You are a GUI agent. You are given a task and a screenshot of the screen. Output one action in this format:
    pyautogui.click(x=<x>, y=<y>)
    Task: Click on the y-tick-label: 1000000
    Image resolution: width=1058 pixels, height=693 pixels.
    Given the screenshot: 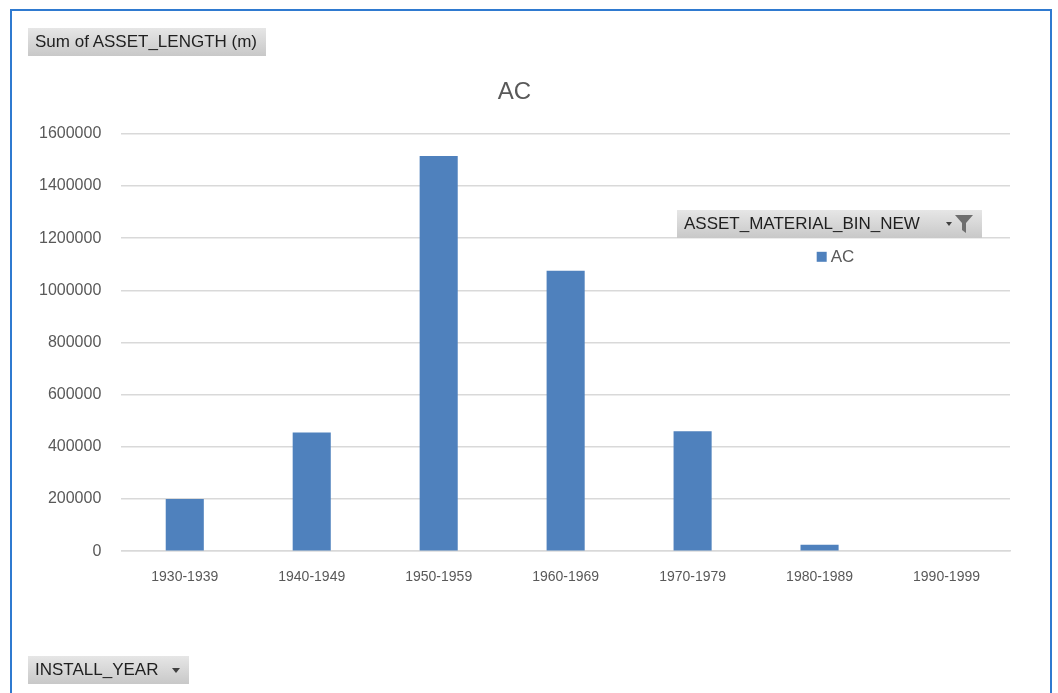 What is the action you would take?
    pyautogui.click(x=70, y=289)
    